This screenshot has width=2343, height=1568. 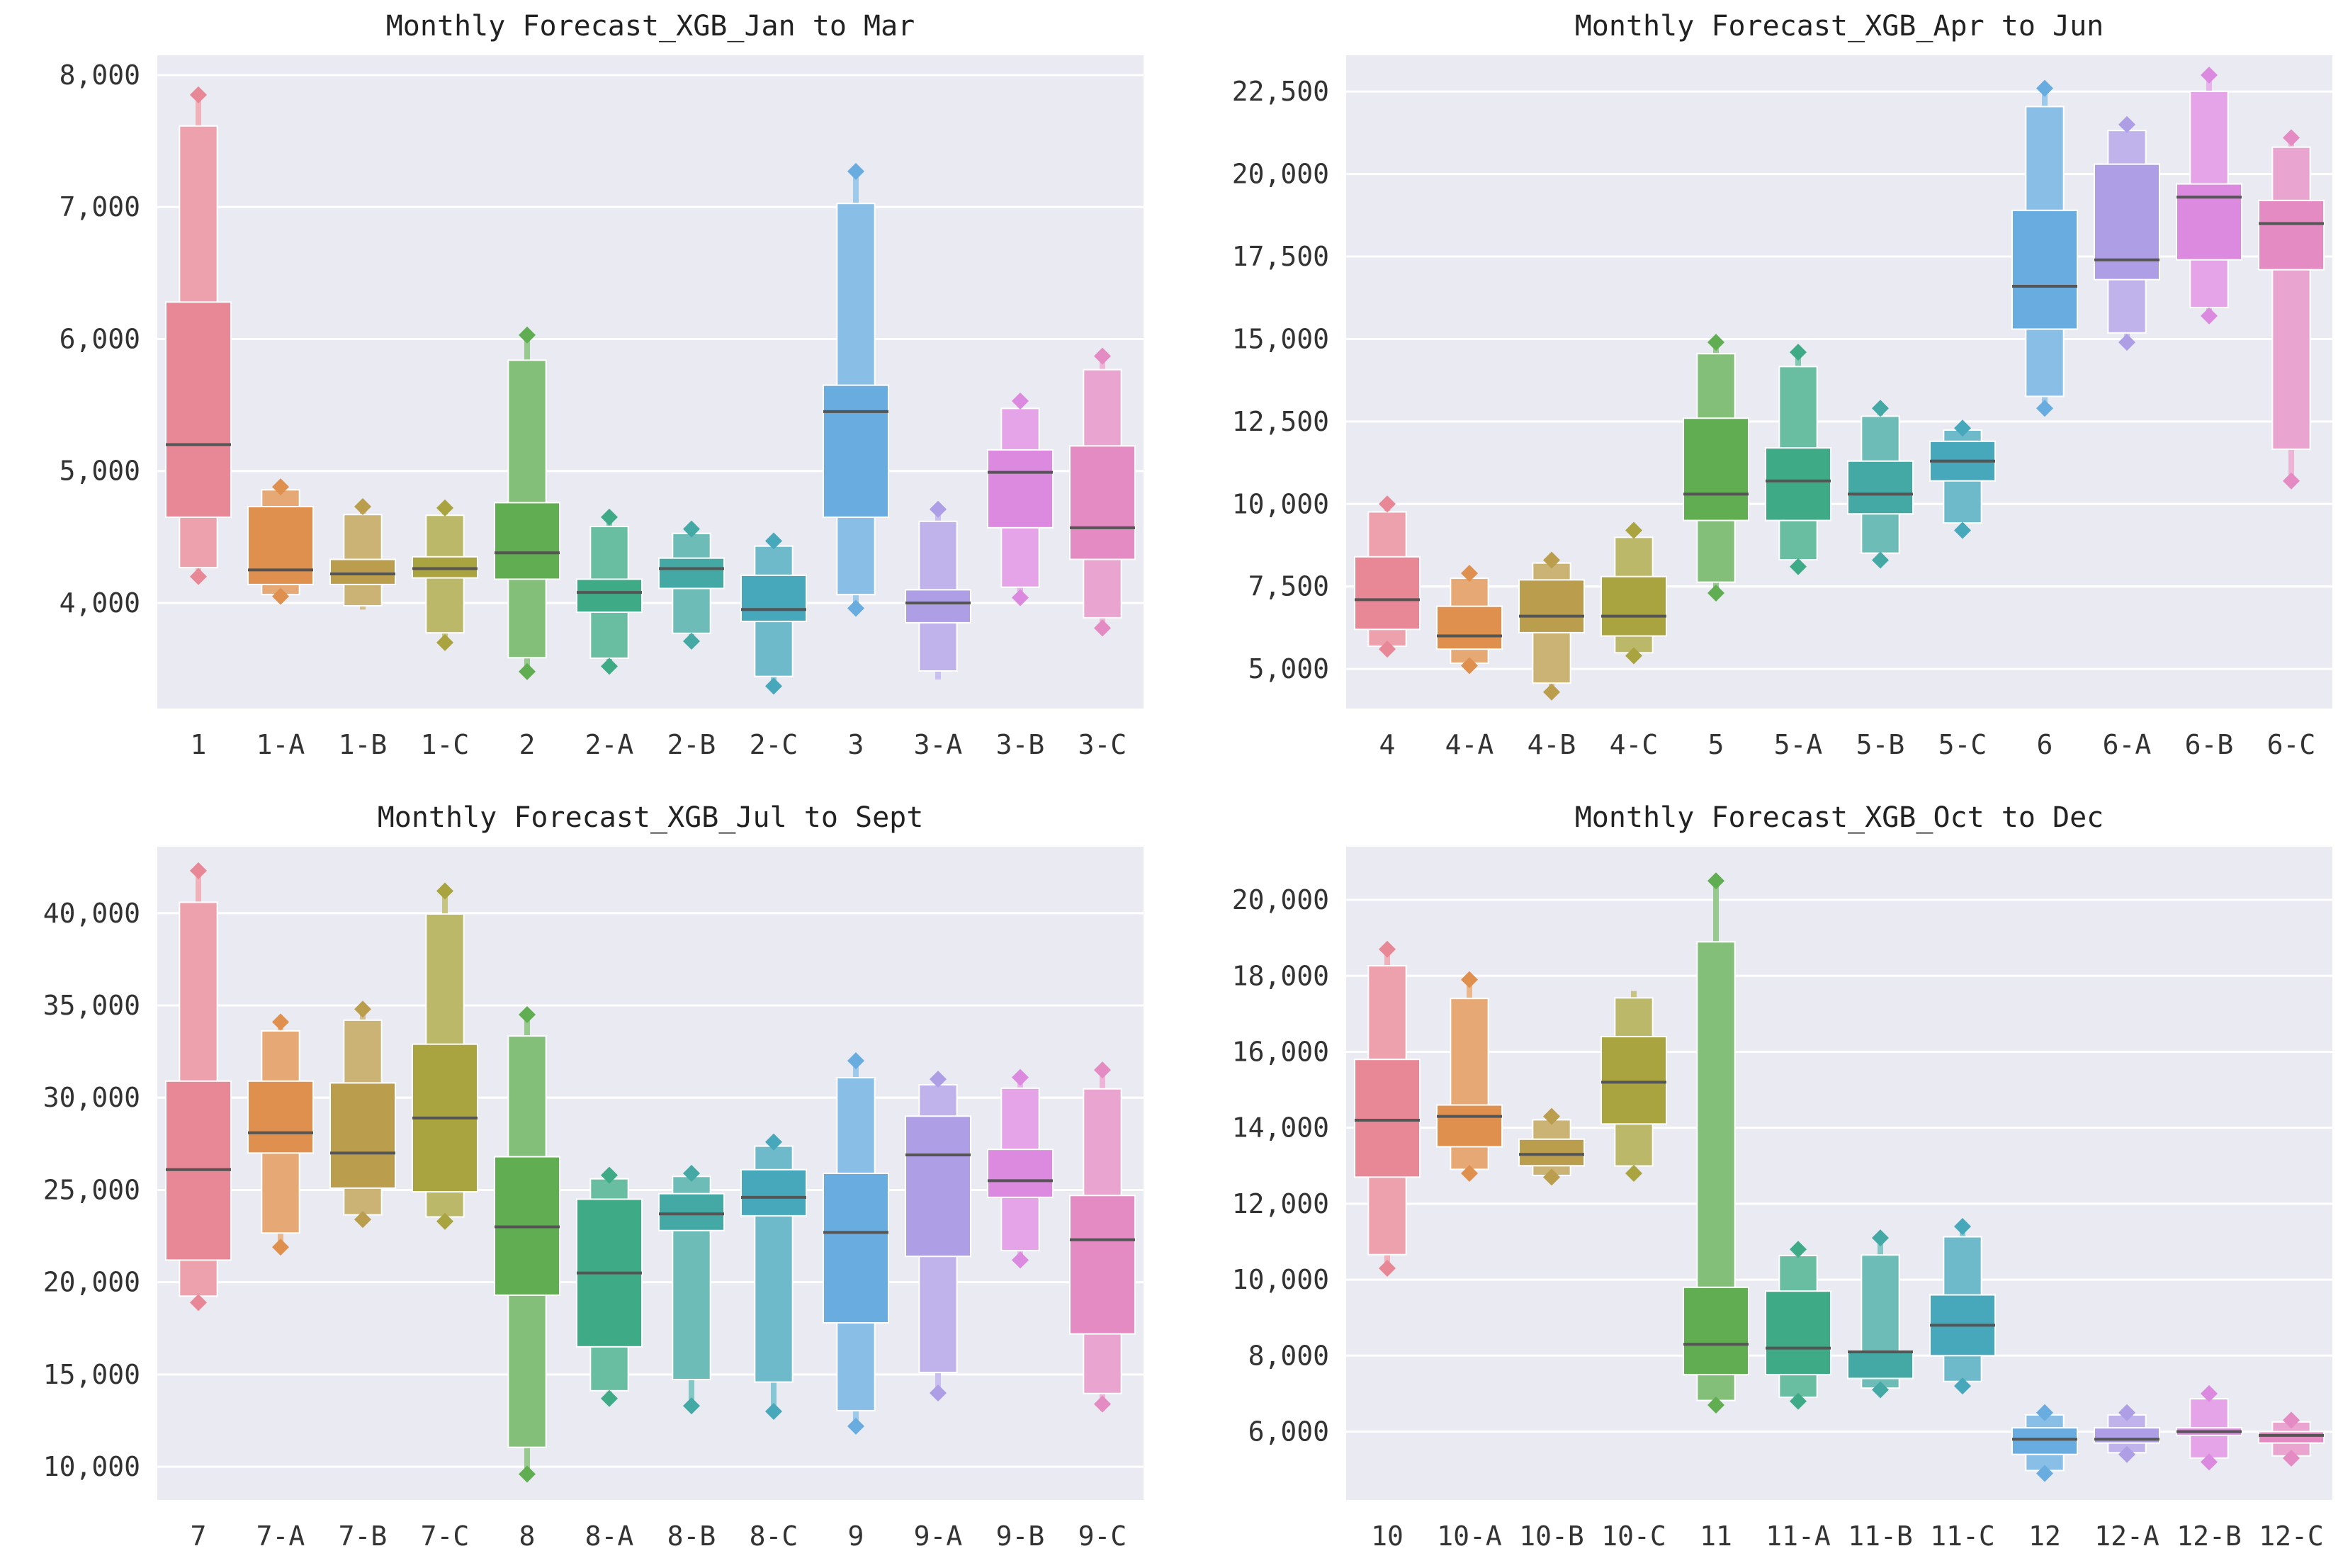 What do you see at coordinates (100, 206) in the screenshot?
I see `y-tick-label: 7,000` at bounding box center [100, 206].